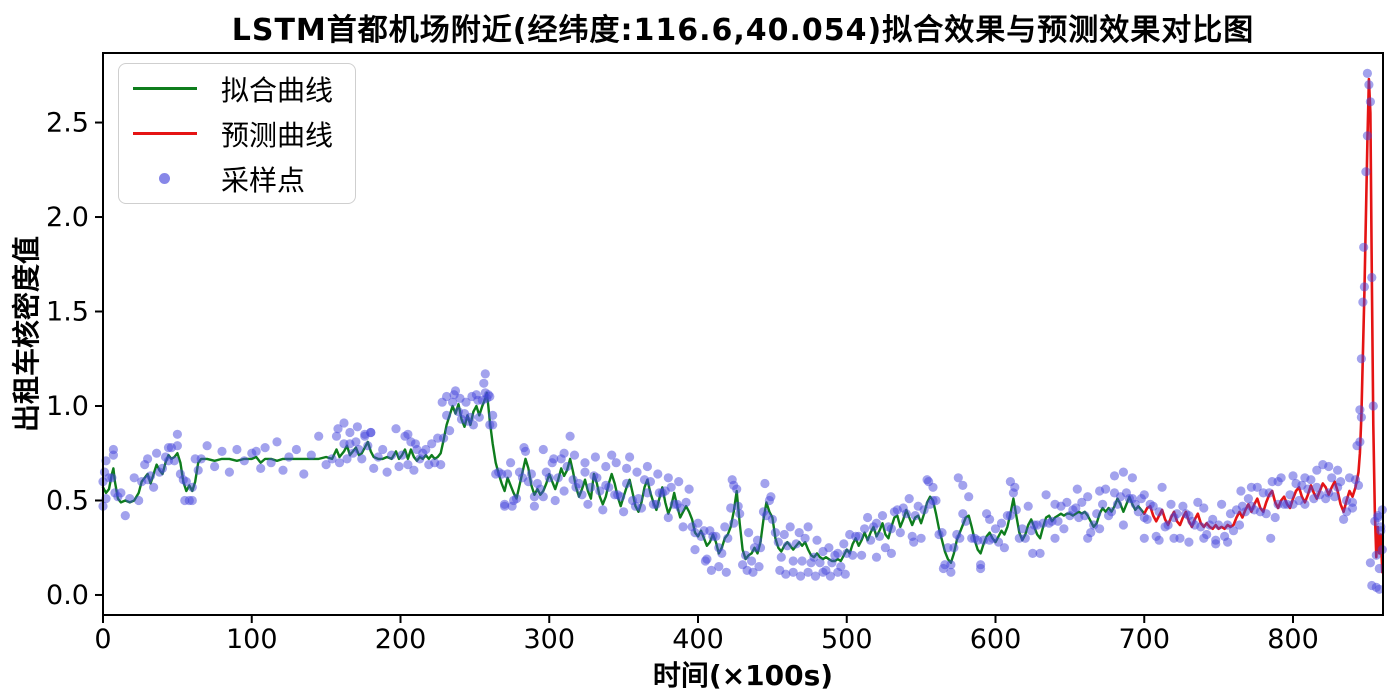 This screenshot has width=1400, height=696. What do you see at coordinates (67, 123) in the screenshot?
I see `y-tick-label: 2.5` at bounding box center [67, 123].